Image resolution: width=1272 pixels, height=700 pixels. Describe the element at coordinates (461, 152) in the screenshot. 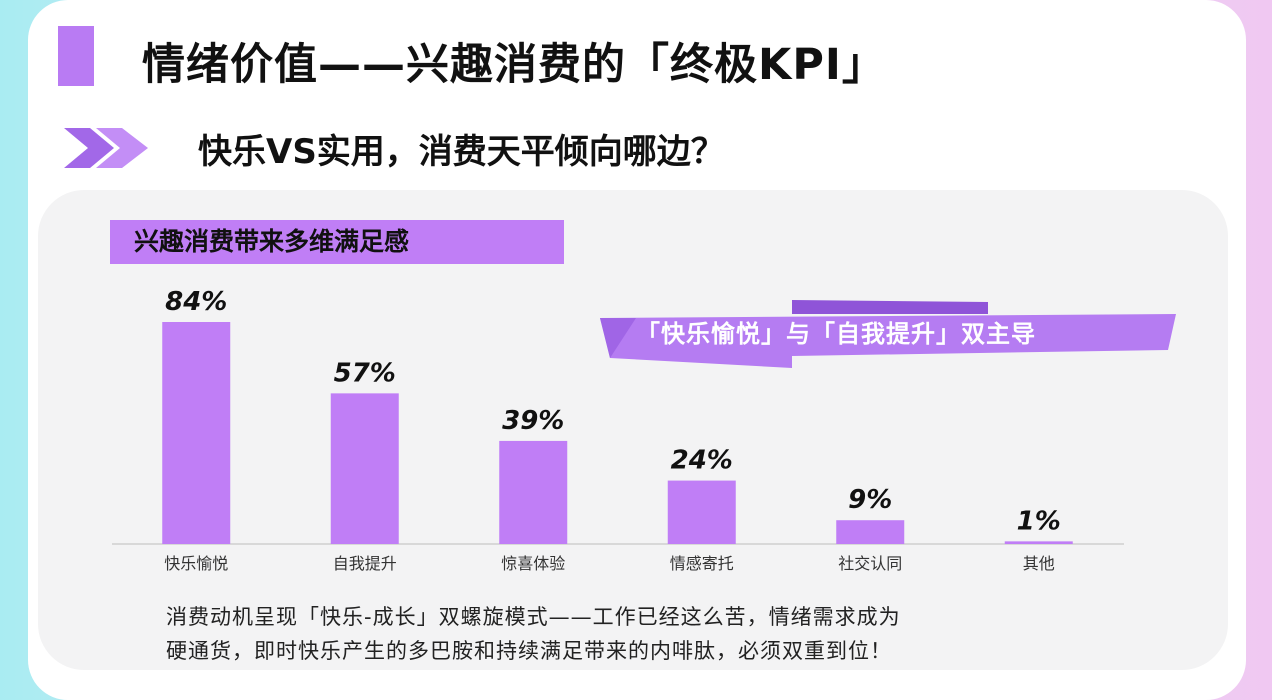

I see `section-subtitle: 快乐VS实用，消费天平倾向哪边？` at that location.